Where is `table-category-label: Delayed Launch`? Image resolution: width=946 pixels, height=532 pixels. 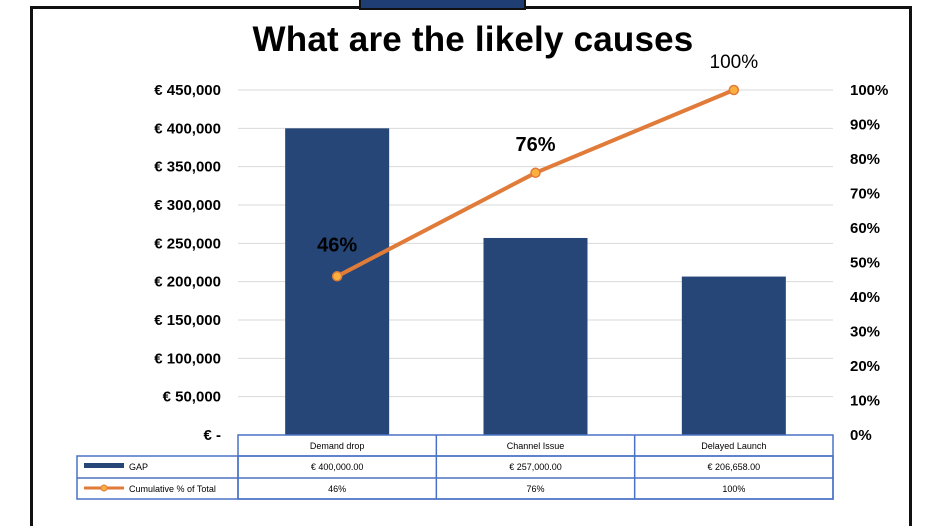 table-category-label: Delayed Launch is located at coordinates (733, 446).